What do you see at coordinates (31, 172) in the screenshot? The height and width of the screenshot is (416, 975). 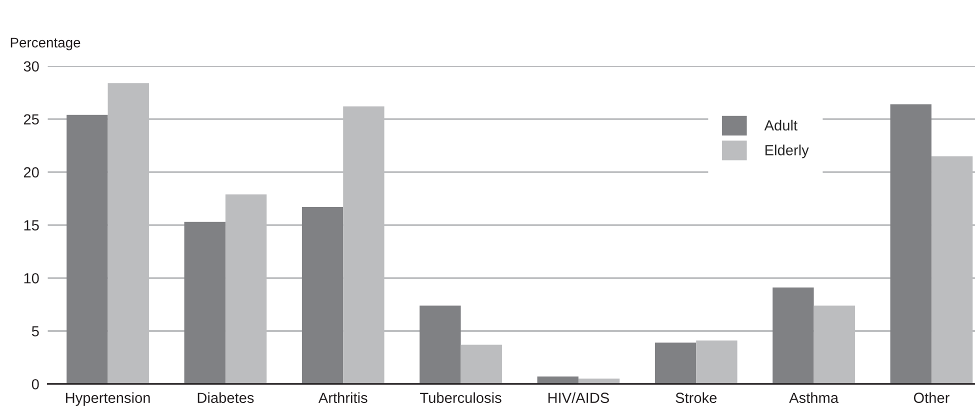 I see `y-tick-label: 20` at bounding box center [31, 172].